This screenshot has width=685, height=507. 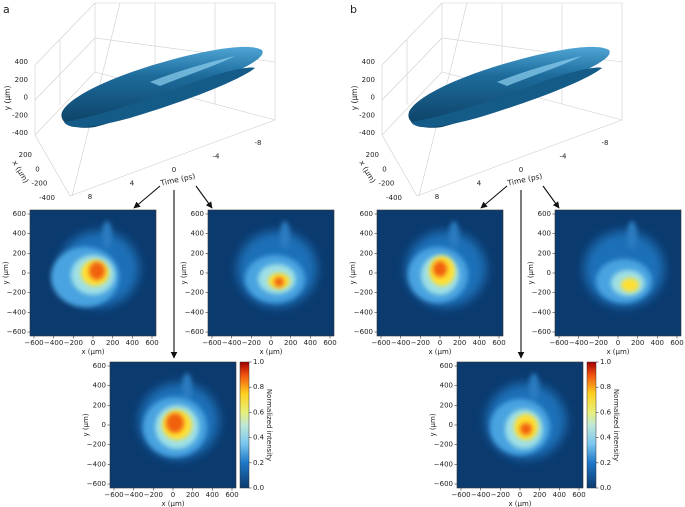 I want to click on colorbar-tick-label: 0.8, so click(x=258, y=387).